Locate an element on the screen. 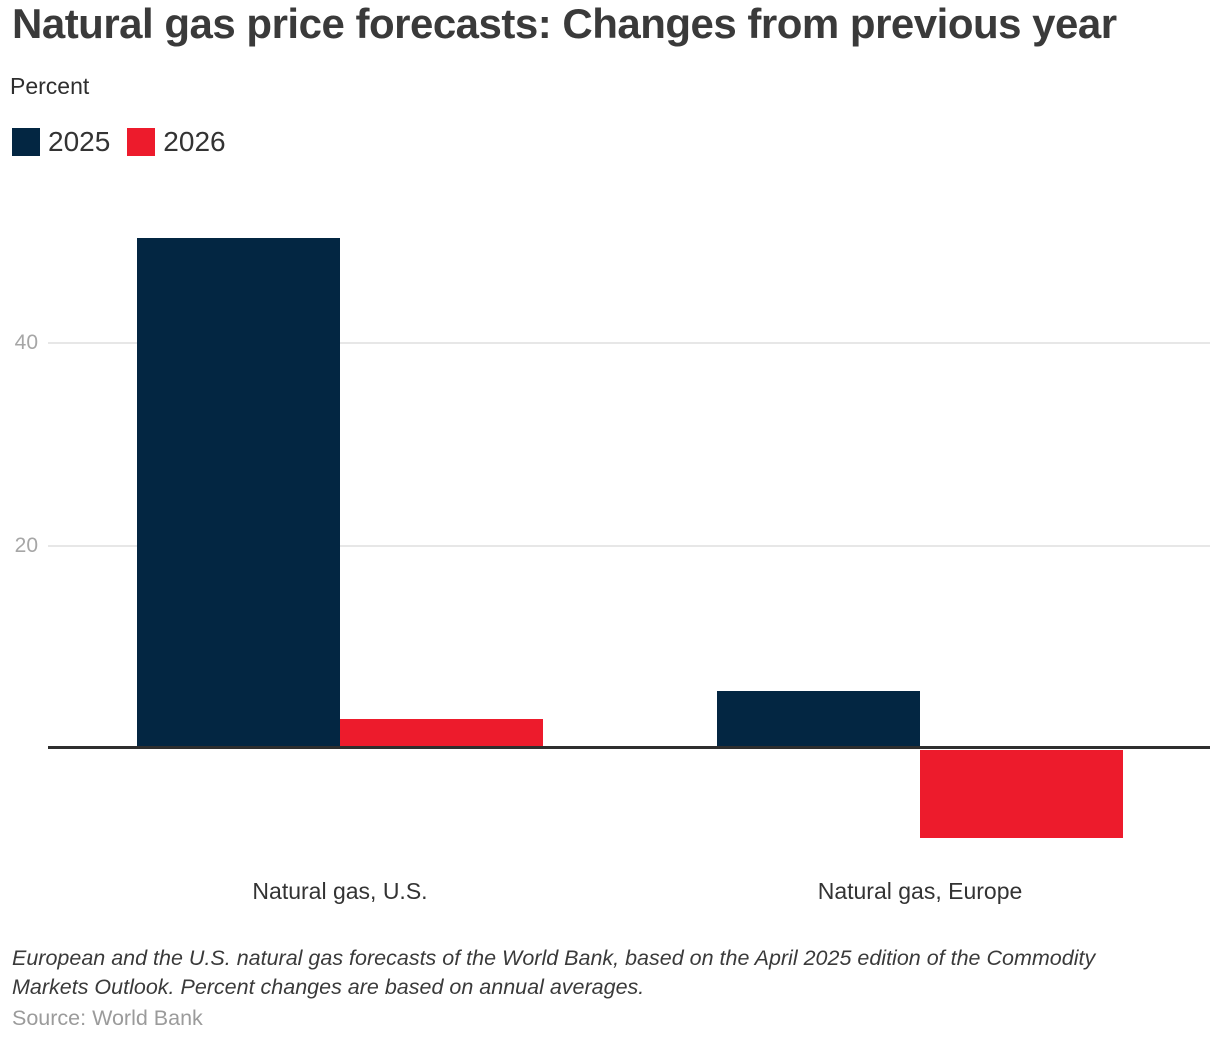 This screenshot has width=1220, height=1042. legend-item-2026: 2026 is located at coordinates (176, 141).